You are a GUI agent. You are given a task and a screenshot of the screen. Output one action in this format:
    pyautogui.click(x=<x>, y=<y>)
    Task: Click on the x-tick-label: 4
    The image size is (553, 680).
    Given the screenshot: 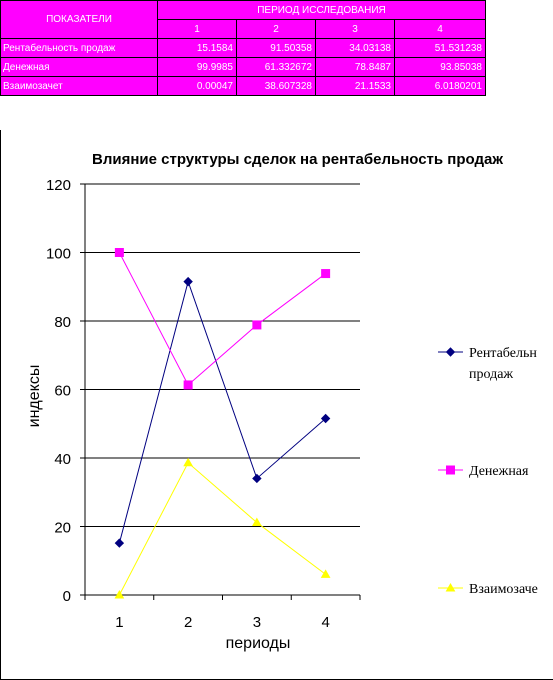 What is the action you would take?
    pyautogui.click(x=325, y=622)
    